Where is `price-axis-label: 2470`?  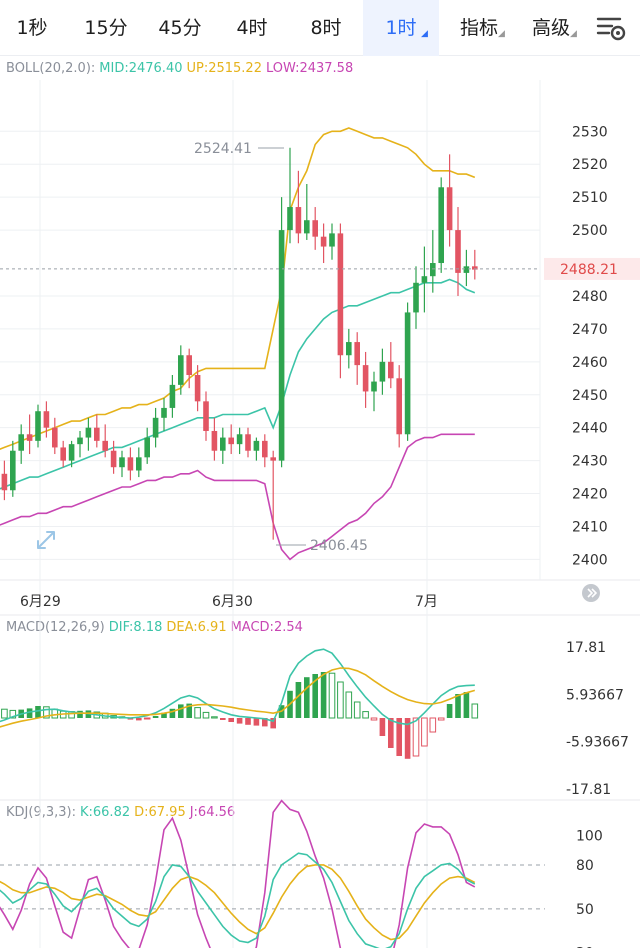 price-axis-label: 2470 is located at coordinates (590, 330).